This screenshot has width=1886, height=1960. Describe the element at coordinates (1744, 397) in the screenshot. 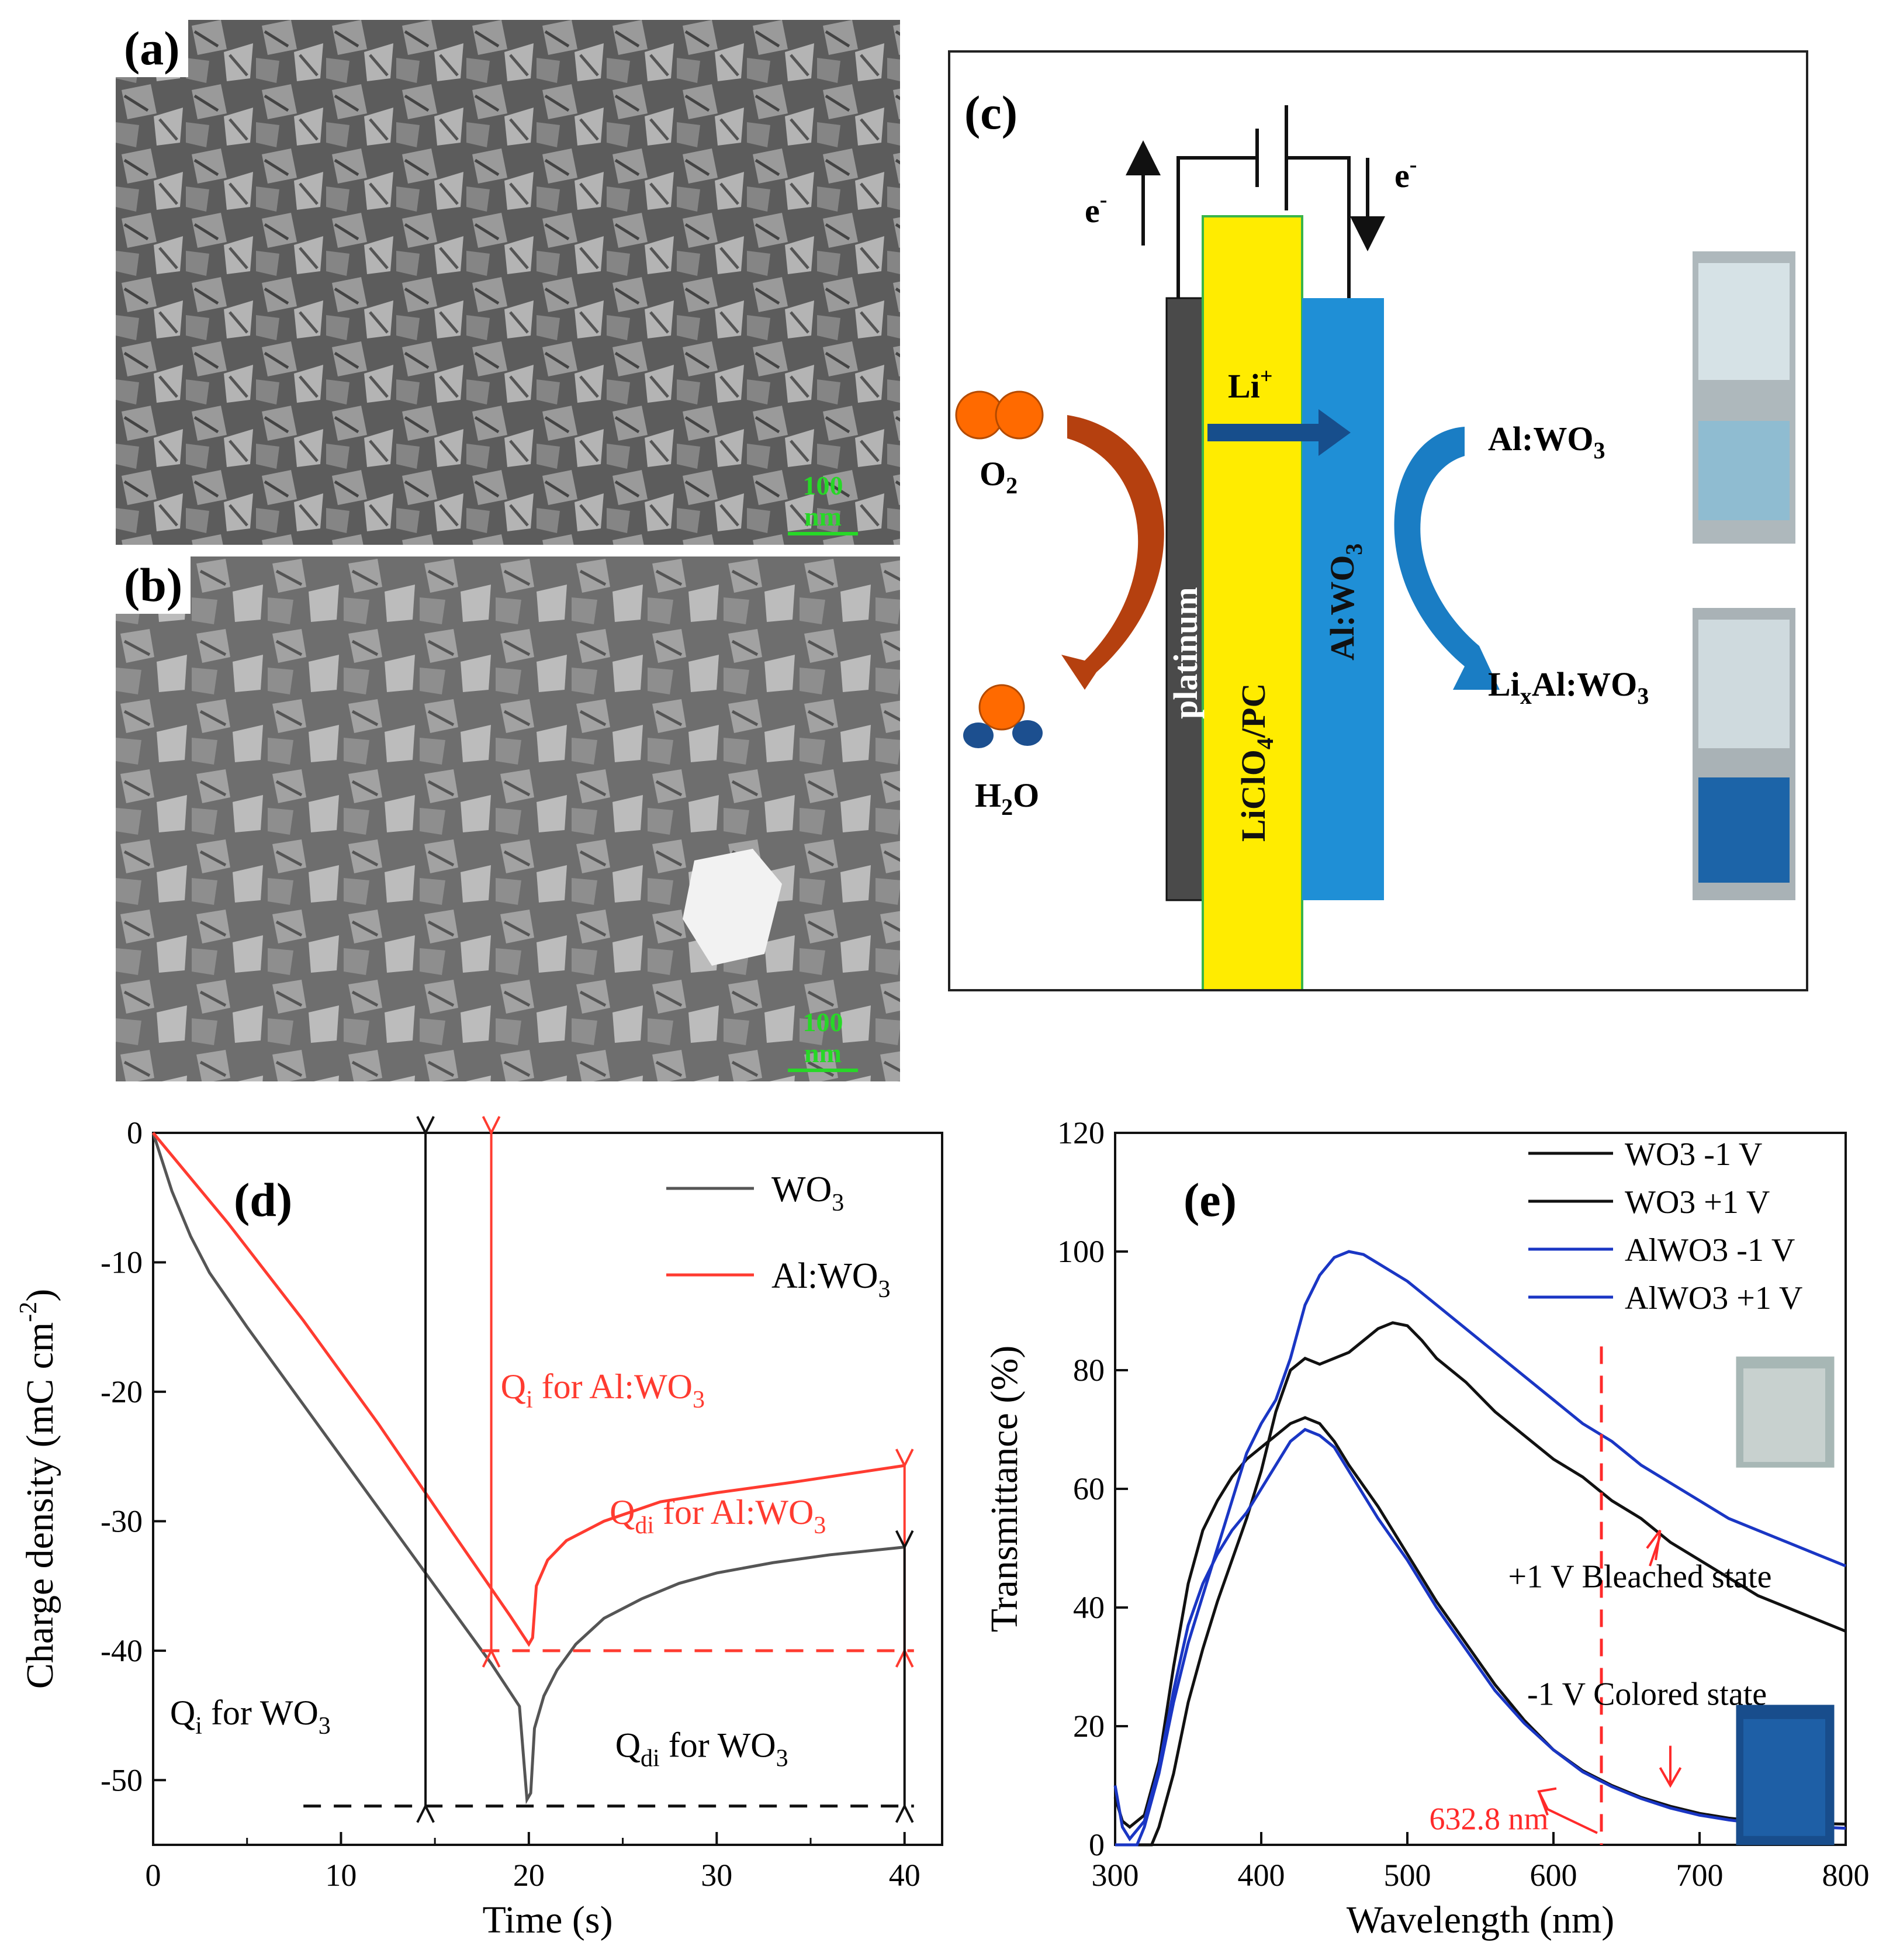

I see `device-photo-bleached` at that location.